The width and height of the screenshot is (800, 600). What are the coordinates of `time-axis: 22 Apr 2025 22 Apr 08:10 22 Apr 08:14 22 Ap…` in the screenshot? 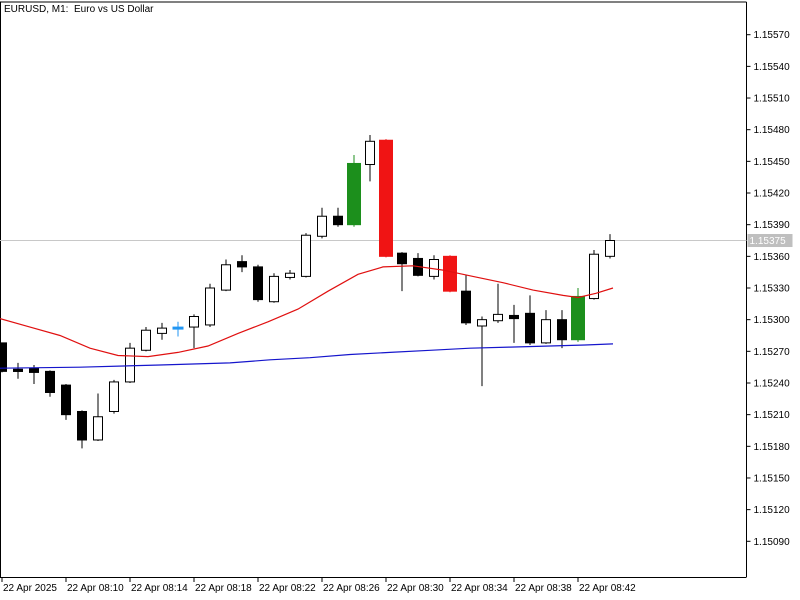 It's located at (318, 586).